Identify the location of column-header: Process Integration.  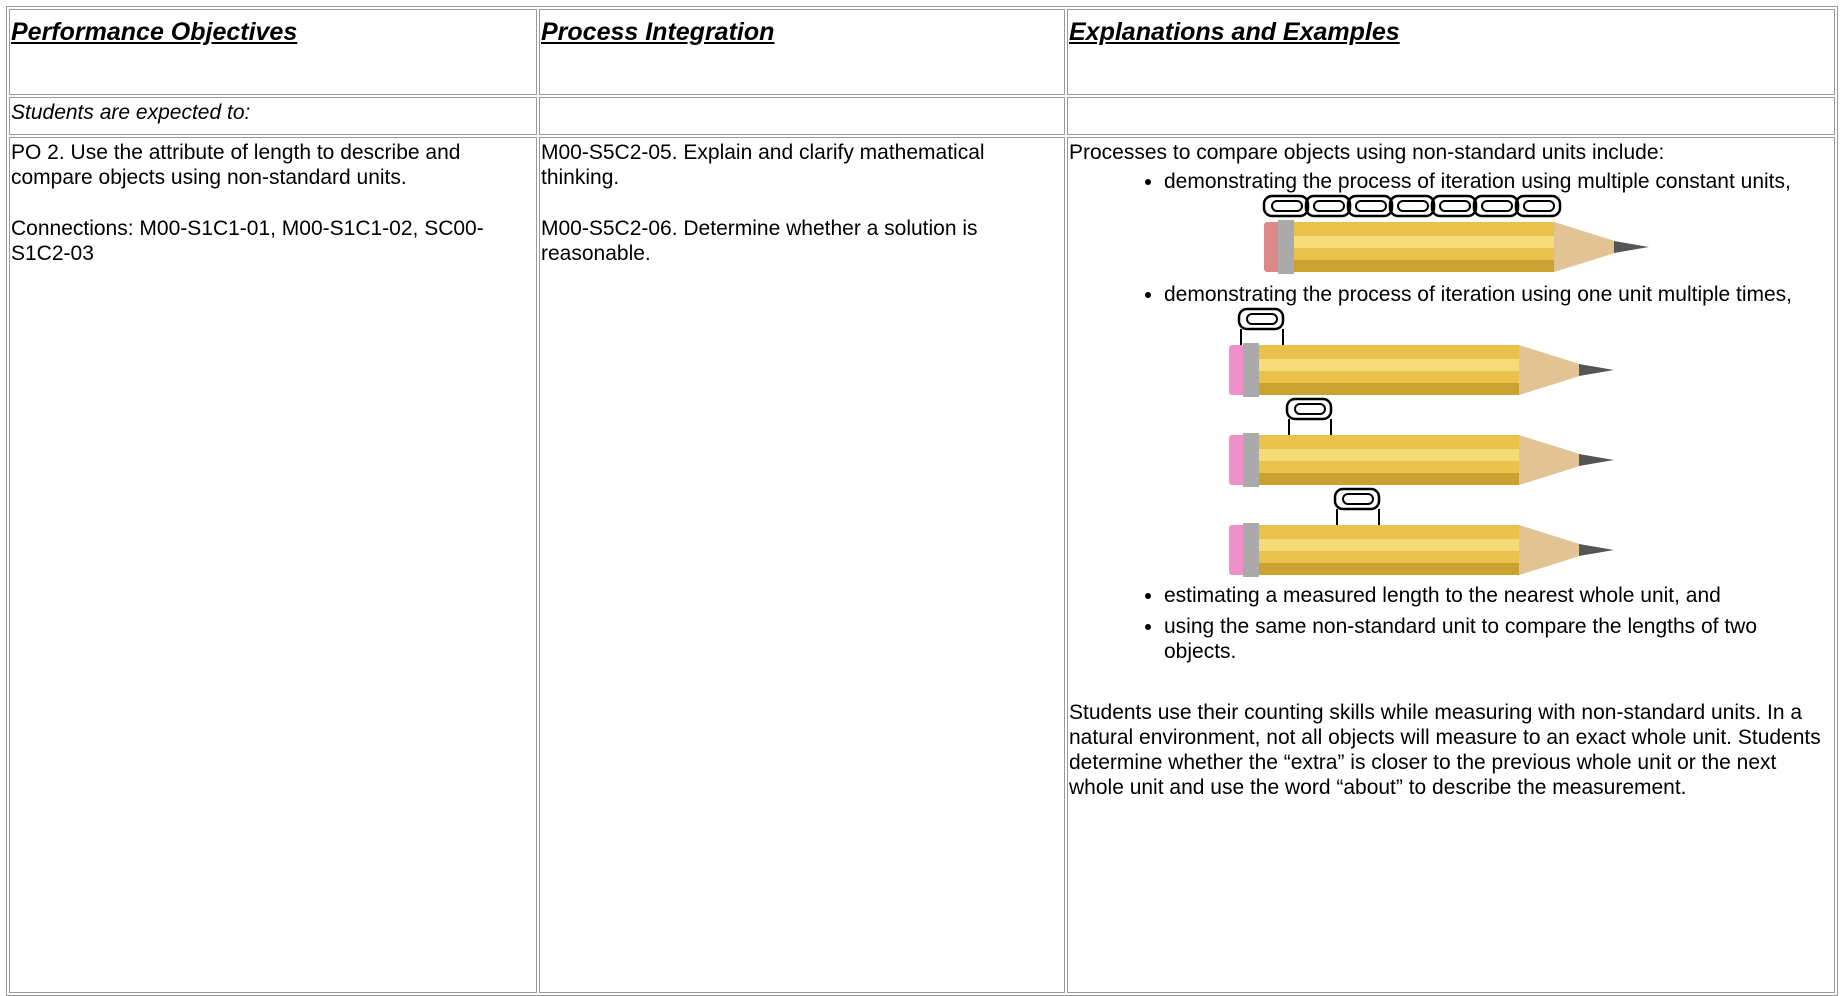
(802, 52).